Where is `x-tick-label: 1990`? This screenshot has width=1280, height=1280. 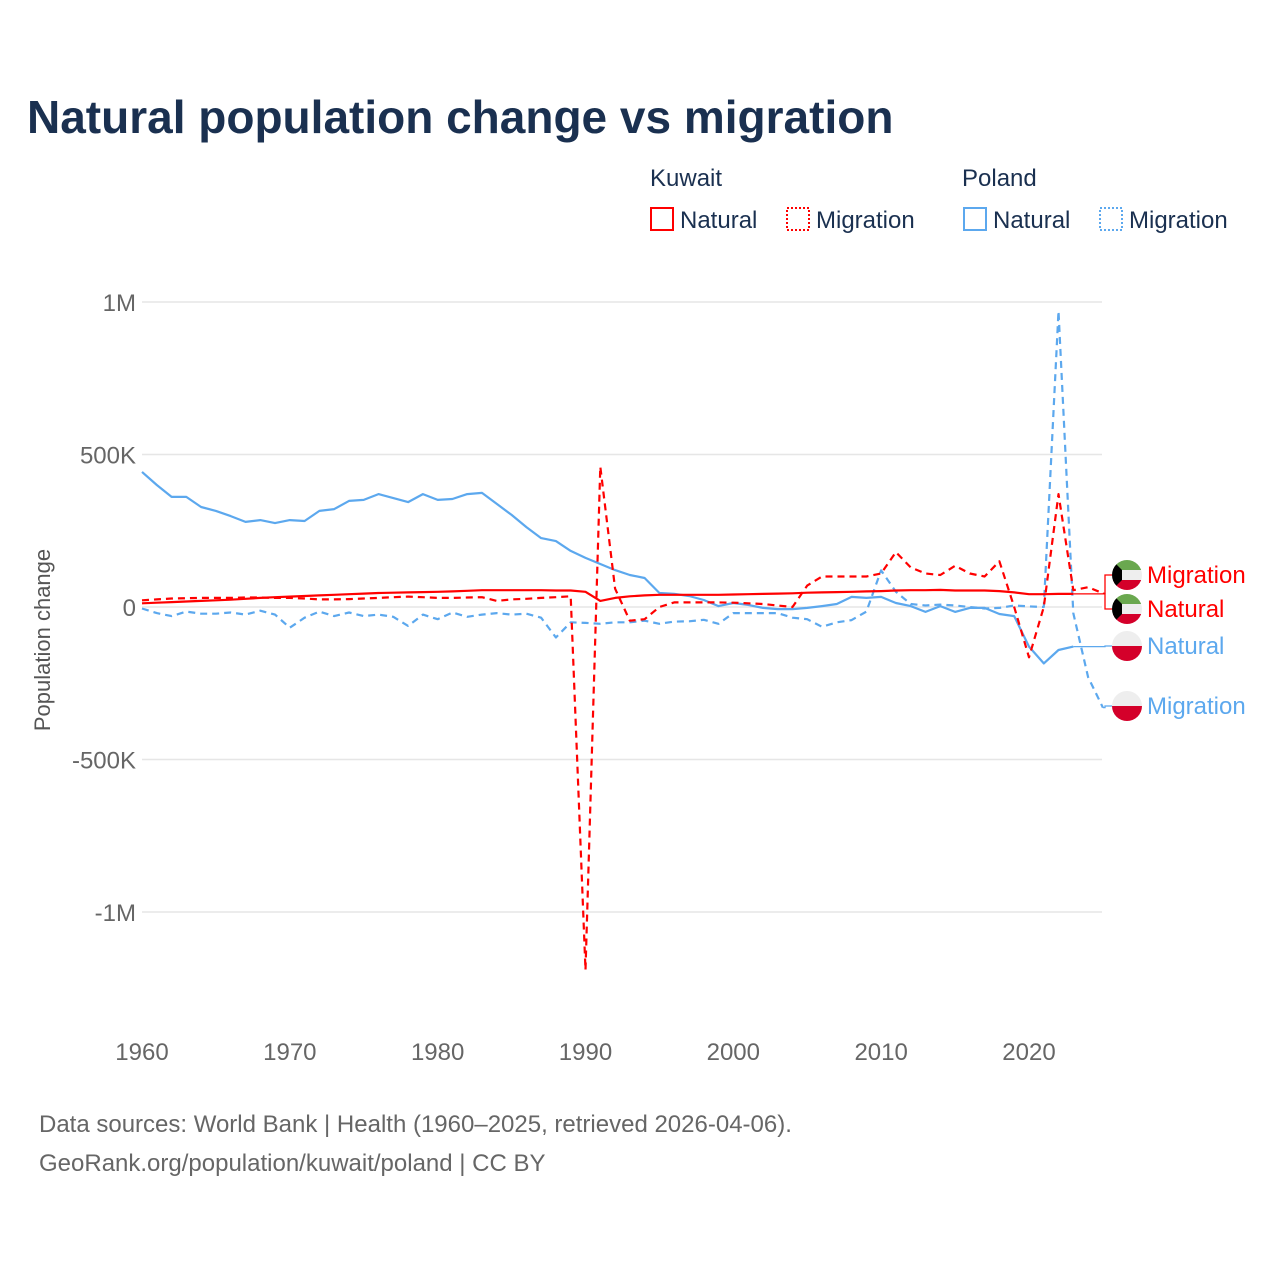 x-tick-label: 1990 is located at coordinates (585, 1052).